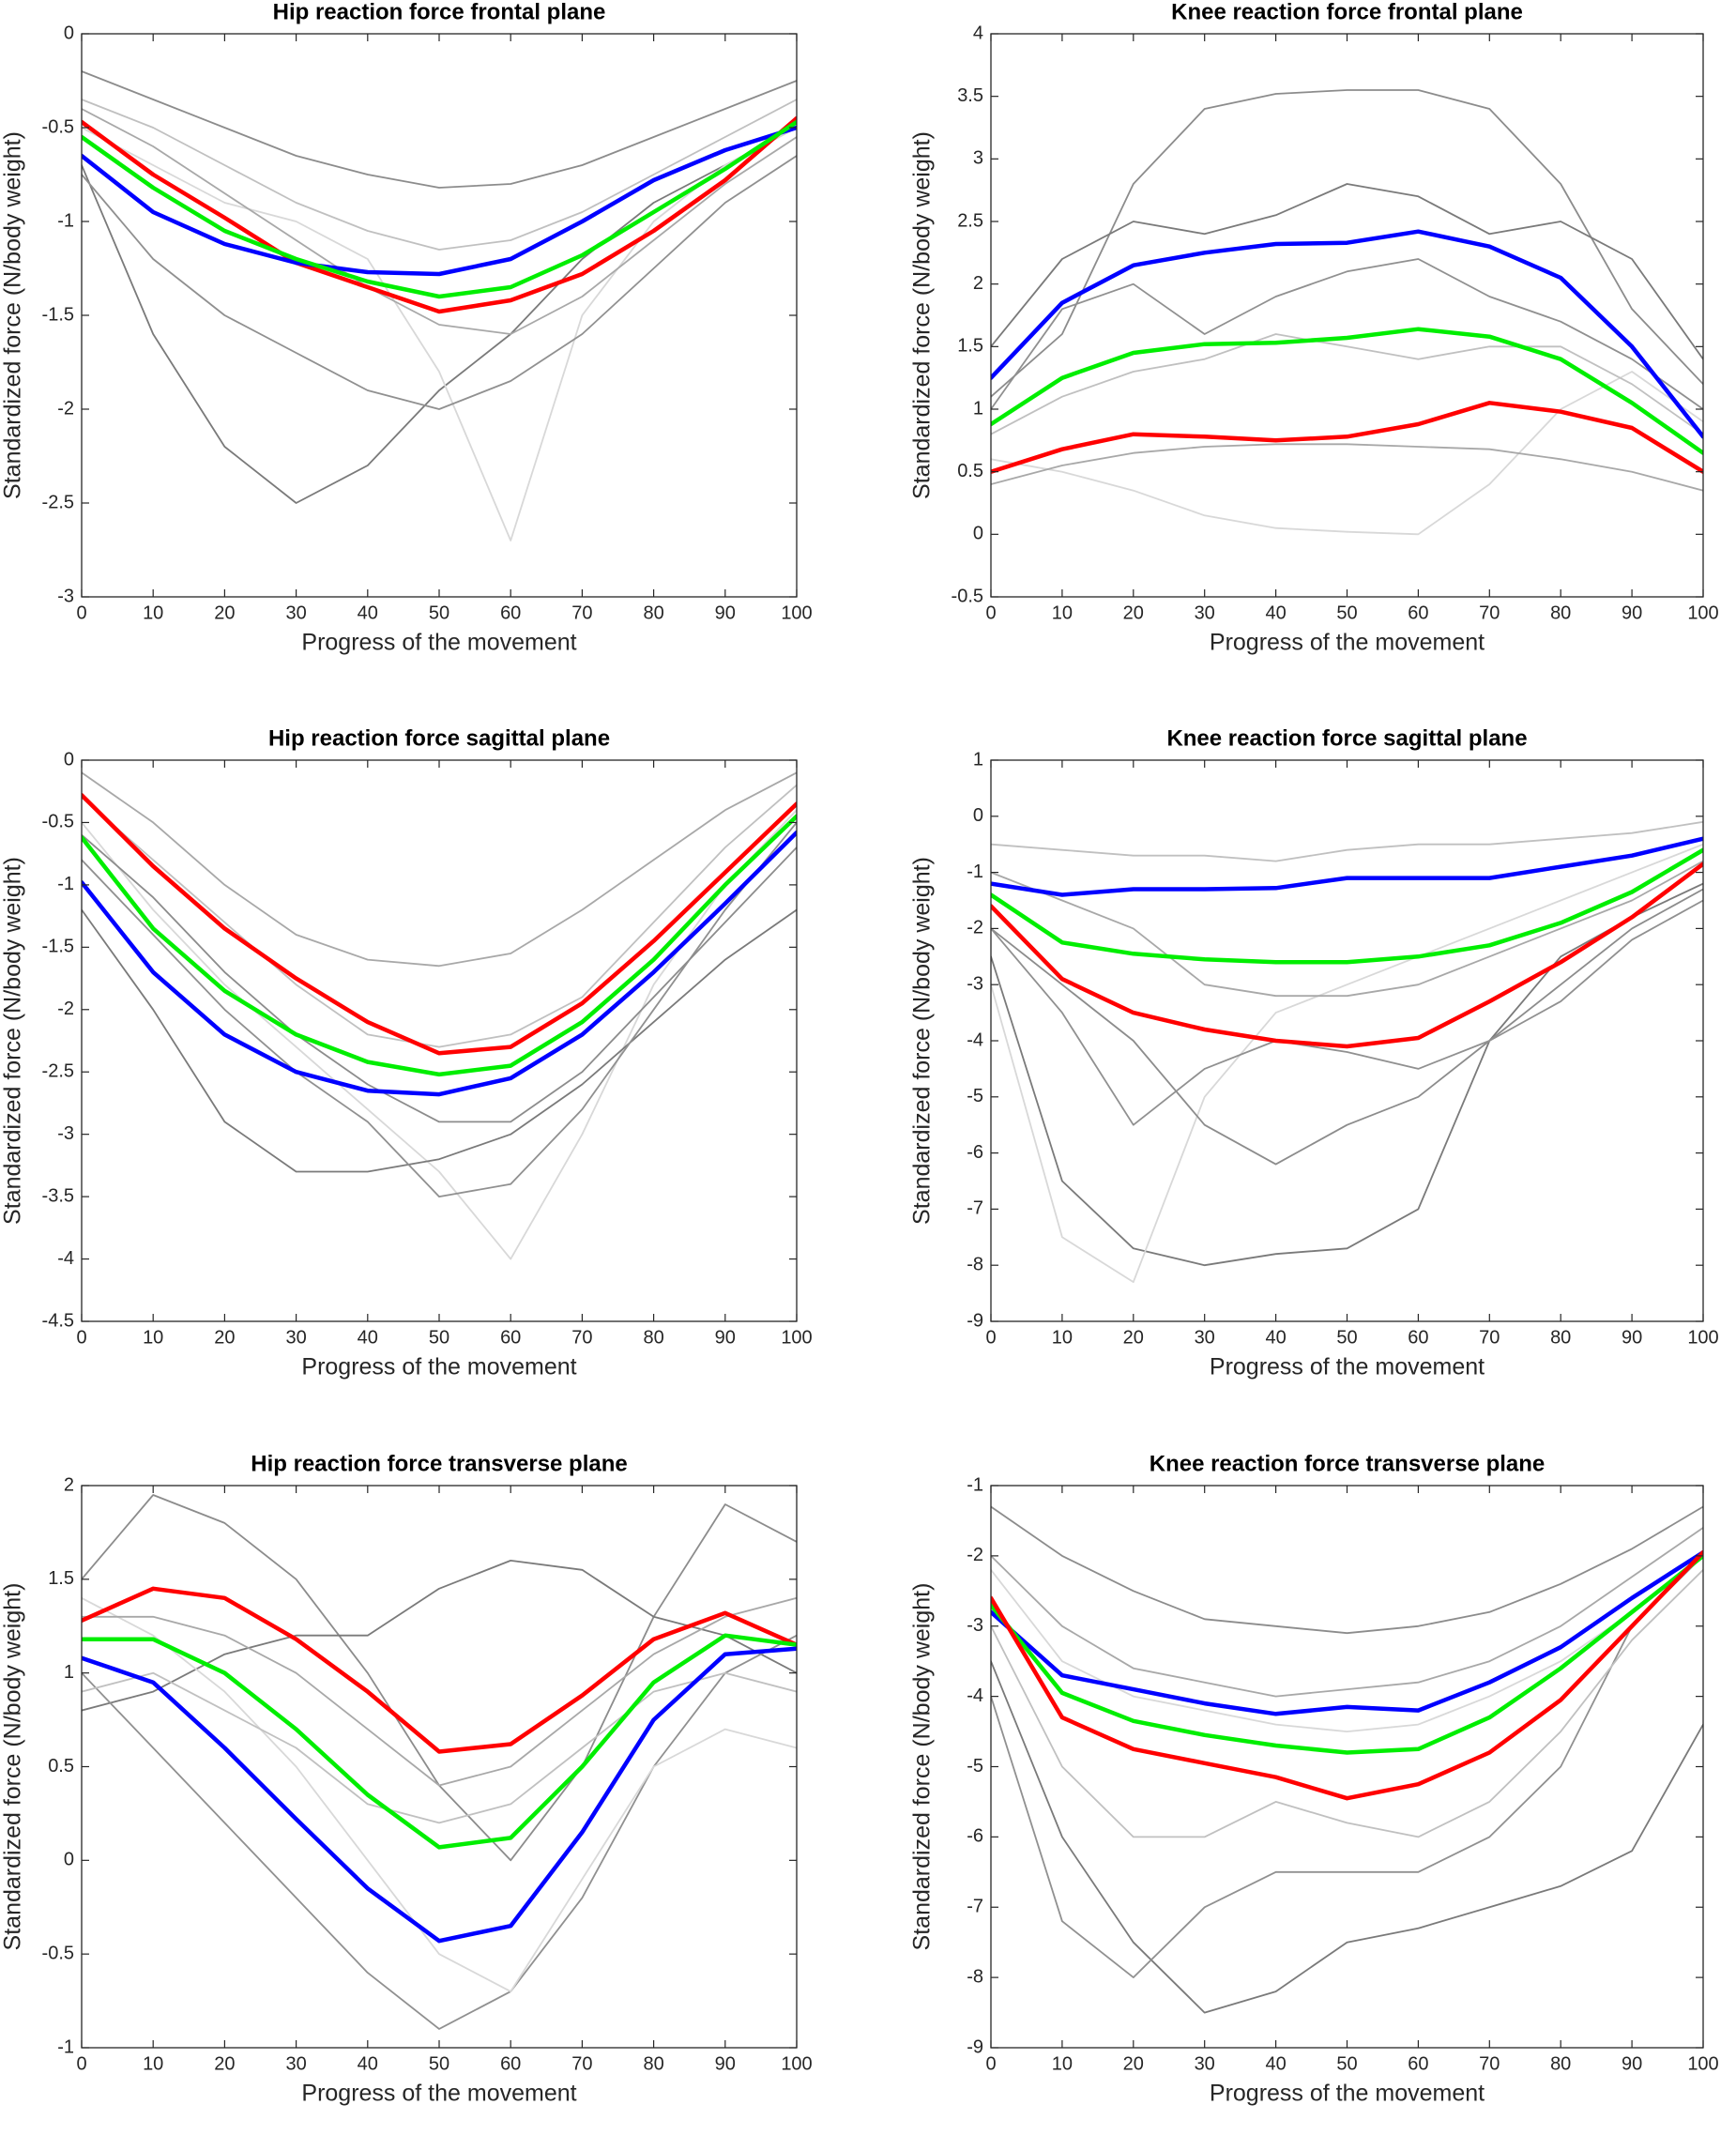 The width and height of the screenshot is (1736, 2135). What do you see at coordinates (975, 1837) in the screenshot?
I see `y-tick-label: -6` at bounding box center [975, 1837].